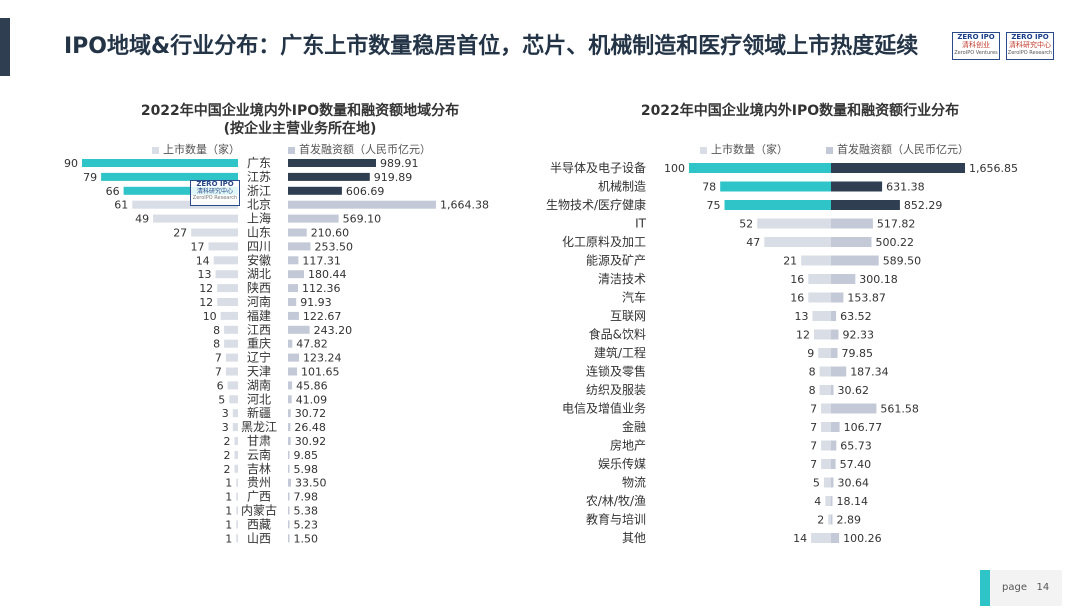 The image size is (1080, 608). What do you see at coordinates (362, 219) in the screenshot?
I see `amount-data-label: 569.10` at bounding box center [362, 219].